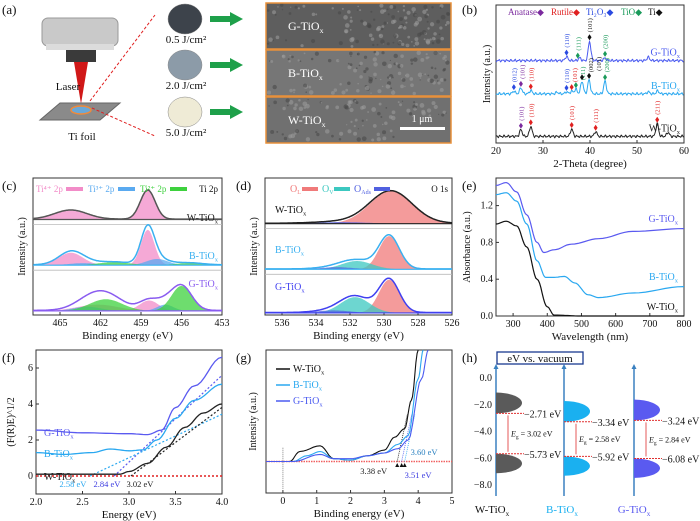  I want to click on onset-arrow-icon, so click(401, 465).